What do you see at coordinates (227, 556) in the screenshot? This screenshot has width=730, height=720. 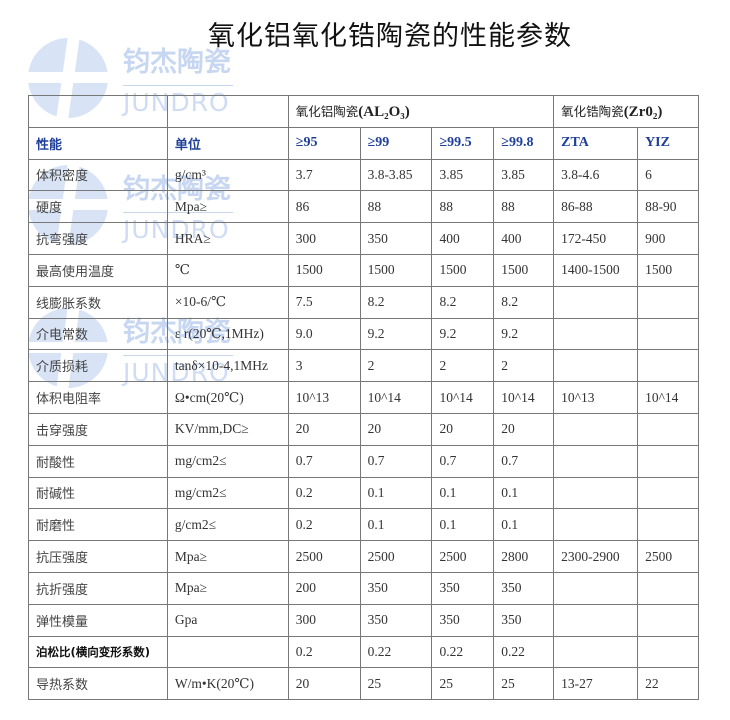 I see `unit-cell: Mpa≥` at bounding box center [227, 556].